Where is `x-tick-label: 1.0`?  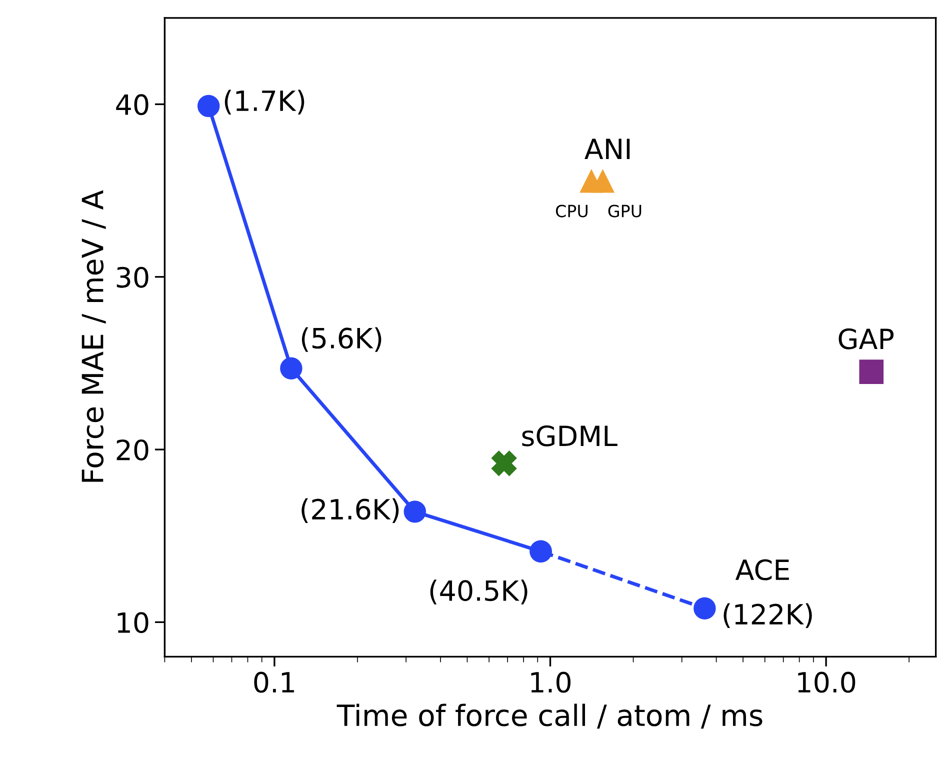 x-tick-label: 1.0 is located at coordinates (550, 682).